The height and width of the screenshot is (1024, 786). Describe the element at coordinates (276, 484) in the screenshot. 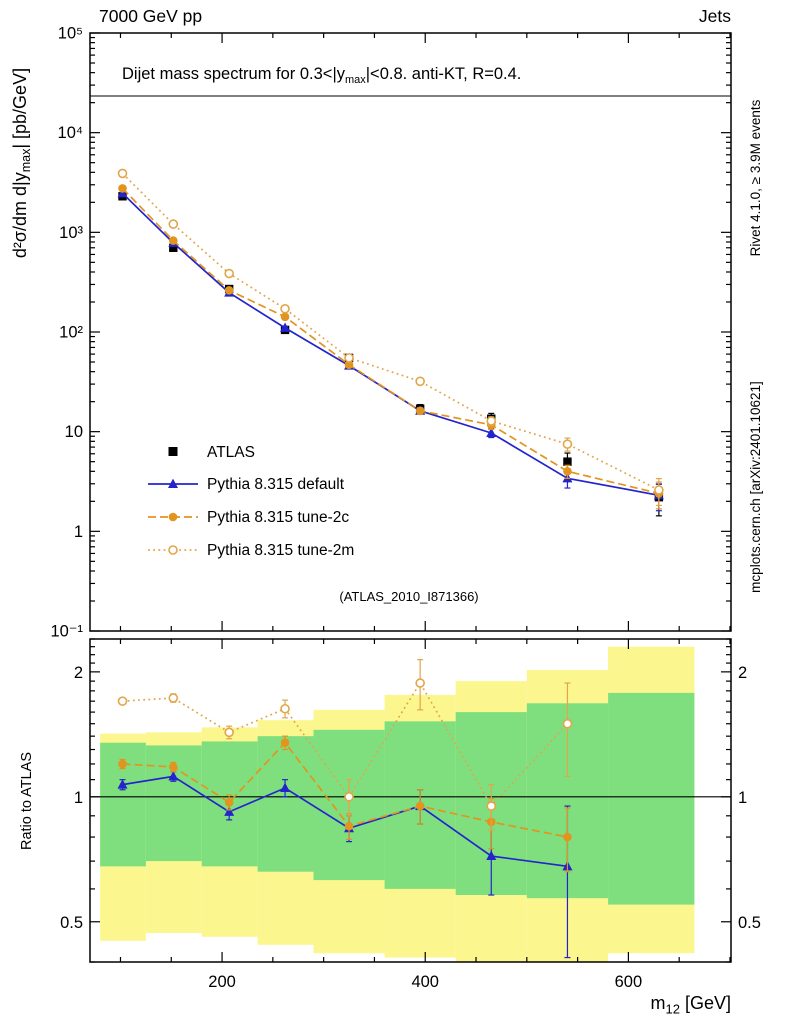

I see `legend-label-default: Pythia 8.315 default` at that location.